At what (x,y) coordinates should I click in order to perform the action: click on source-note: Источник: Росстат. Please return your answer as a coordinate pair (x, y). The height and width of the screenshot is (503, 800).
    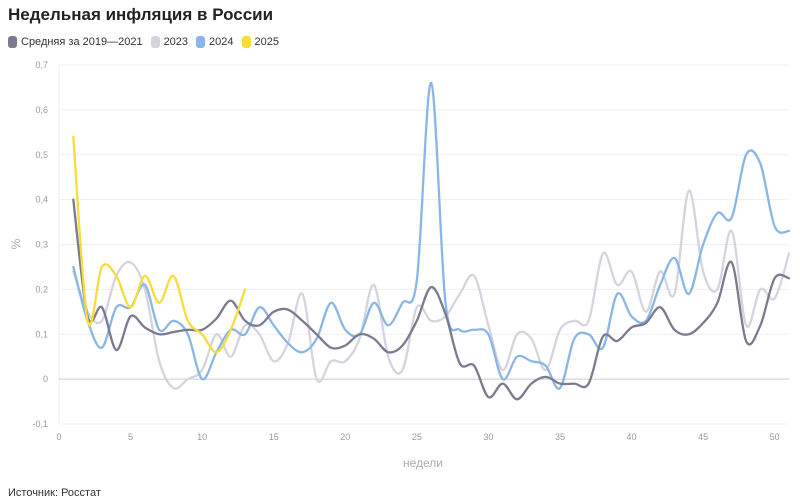
    Looking at the image, I should click on (54, 493).